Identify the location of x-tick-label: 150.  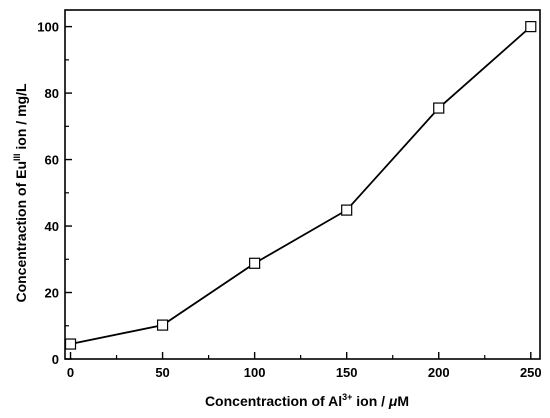
(347, 372).